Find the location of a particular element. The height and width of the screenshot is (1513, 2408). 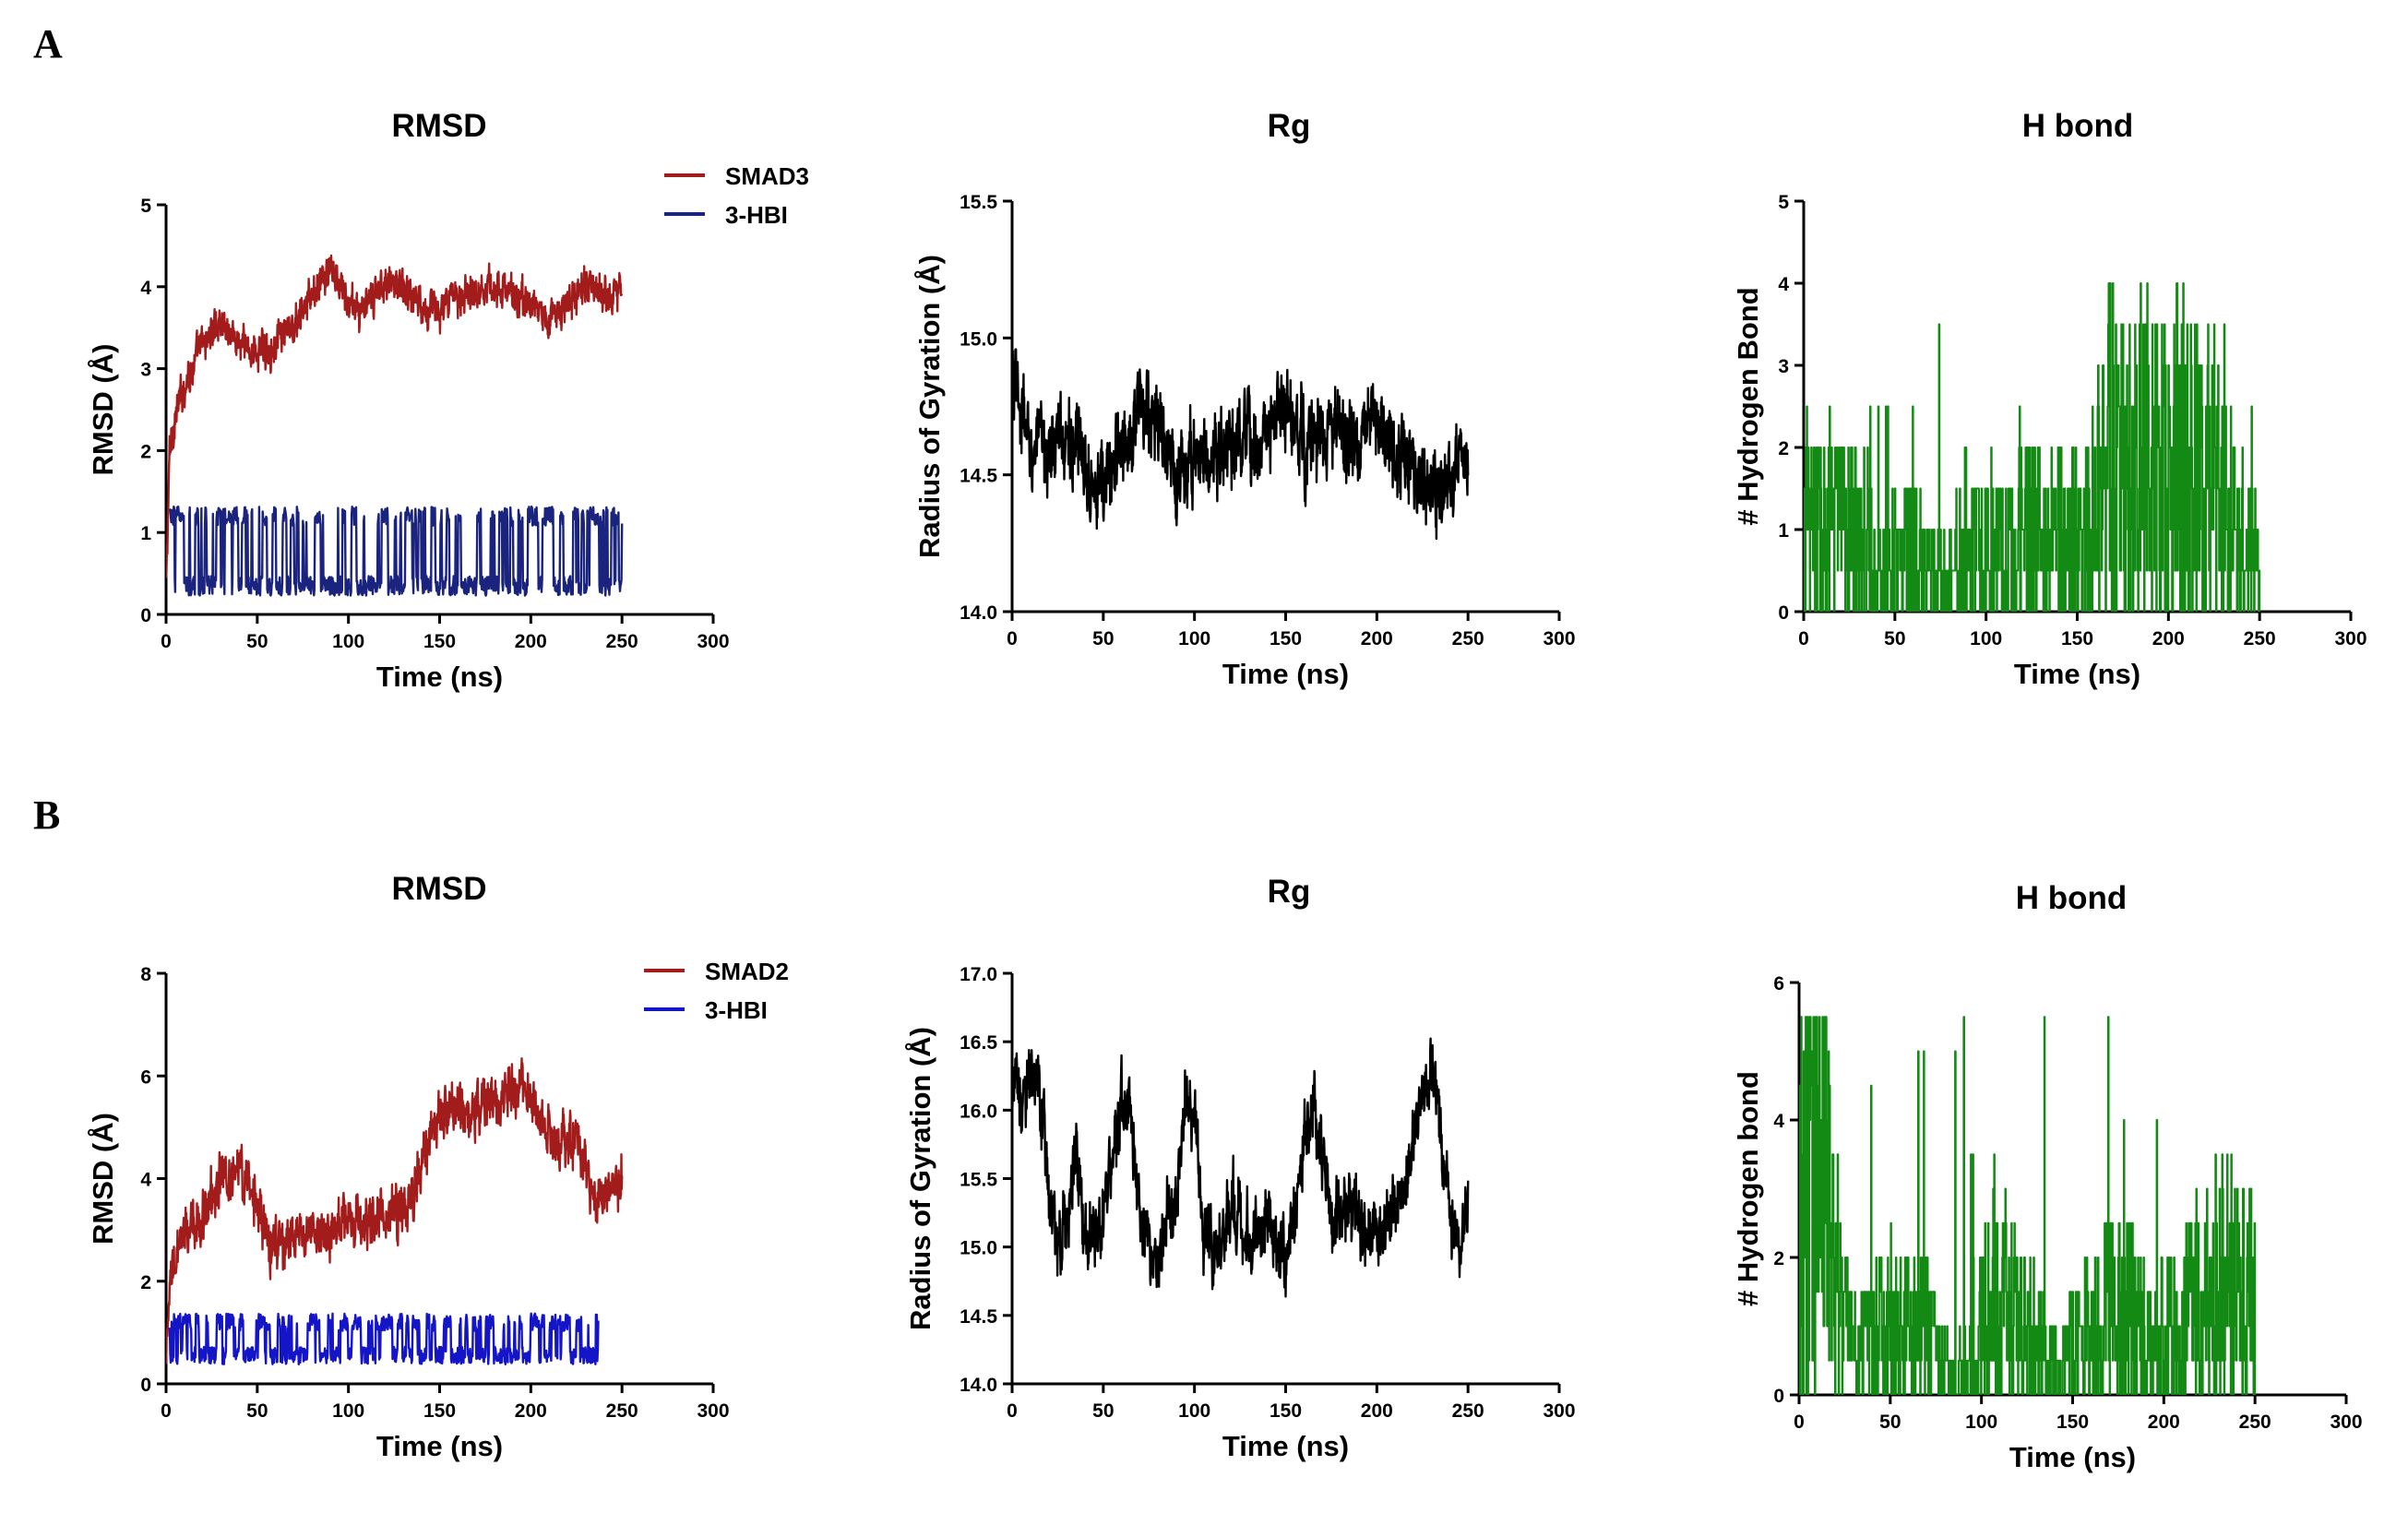

y-axis-label: # Hydrogen bond is located at coordinates (1748, 1188).